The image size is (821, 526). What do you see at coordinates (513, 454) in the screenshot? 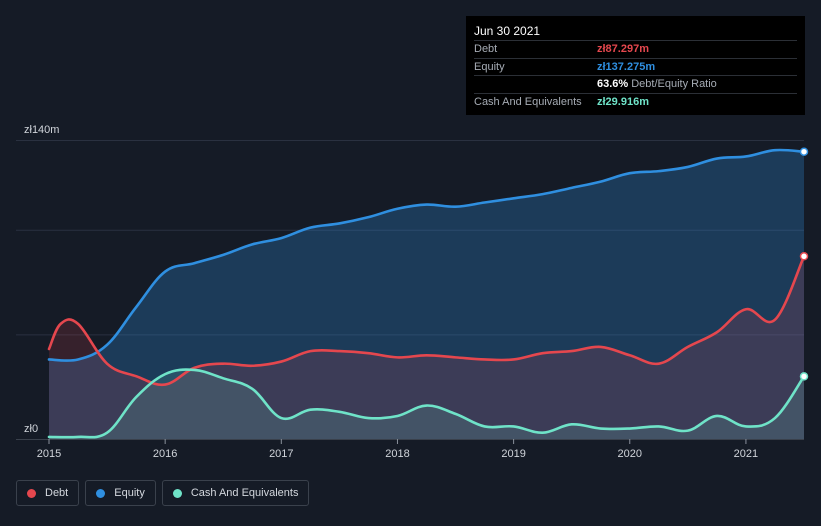
I see `x-tick-label: 2019` at bounding box center [513, 454].